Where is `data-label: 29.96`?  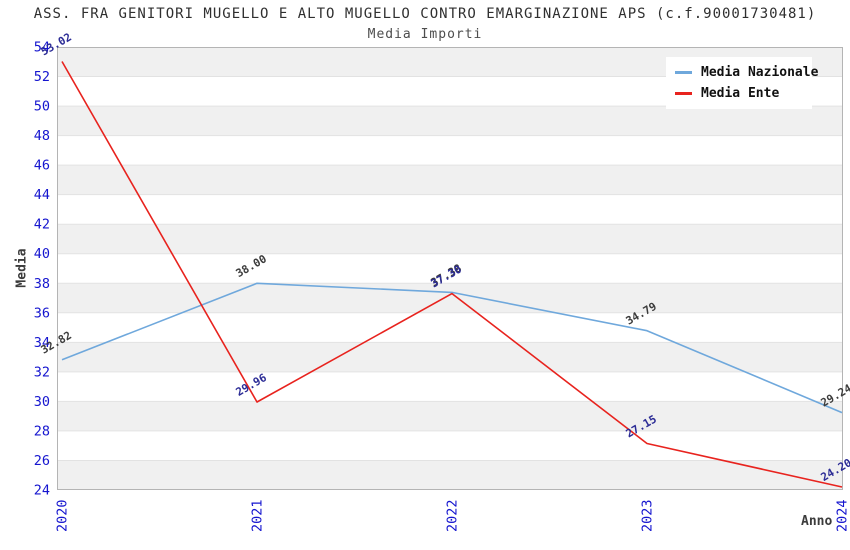
data-label: 29.96 is located at coordinates (252, 385).